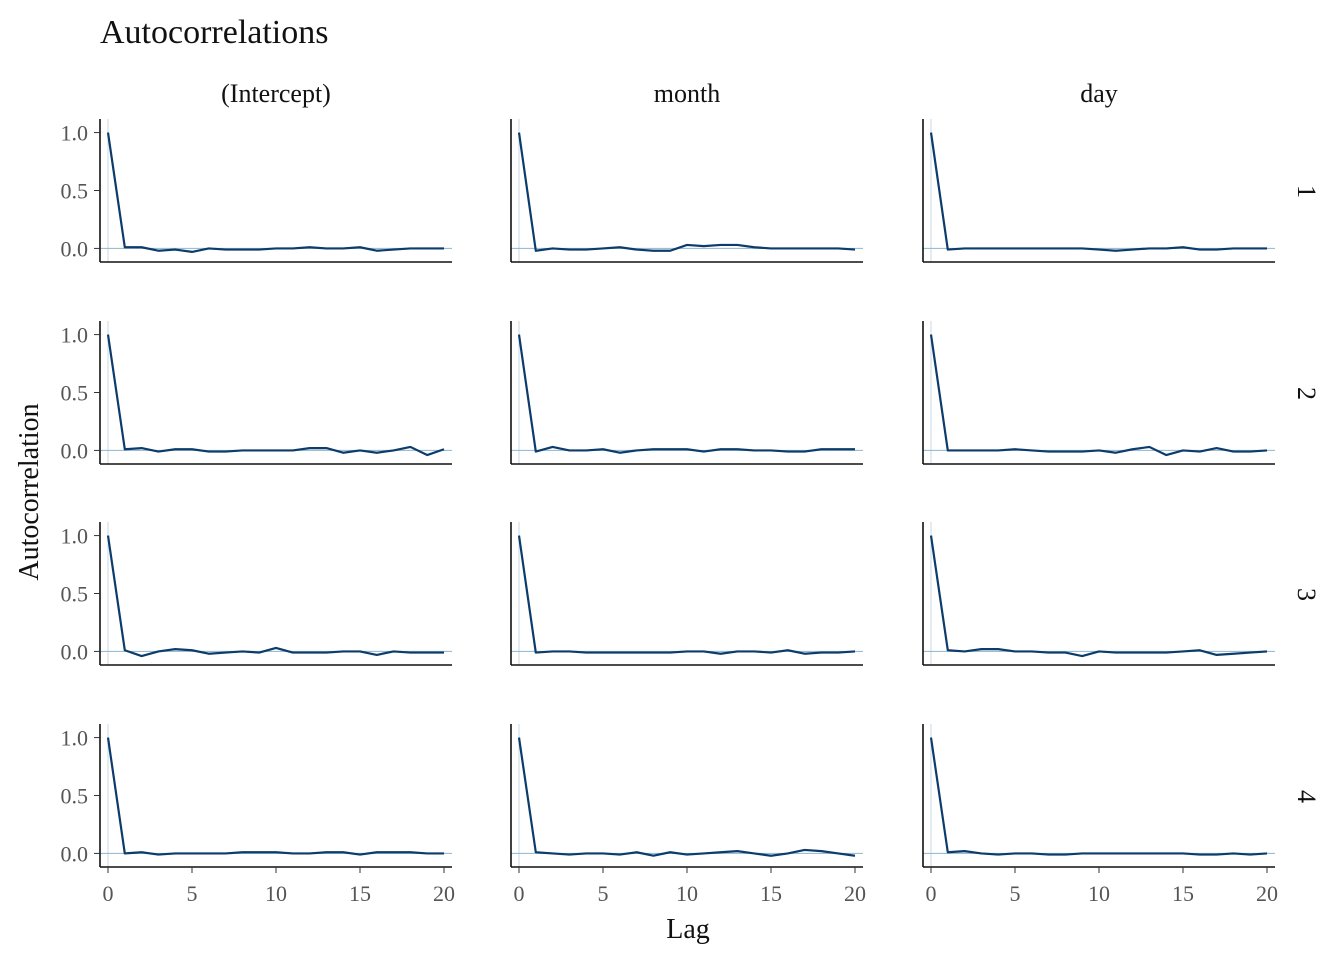 This screenshot has height=965, width=1344. Describe the element at coordinates (214, 32) in the screenshot. I see `chart-title: Autocorrelations` at that location.